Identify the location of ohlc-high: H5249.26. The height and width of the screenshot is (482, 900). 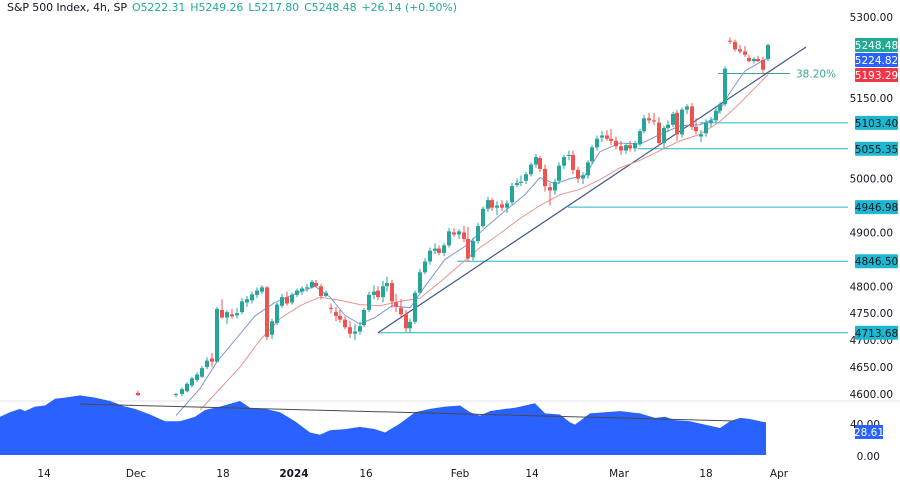
(217, 7).